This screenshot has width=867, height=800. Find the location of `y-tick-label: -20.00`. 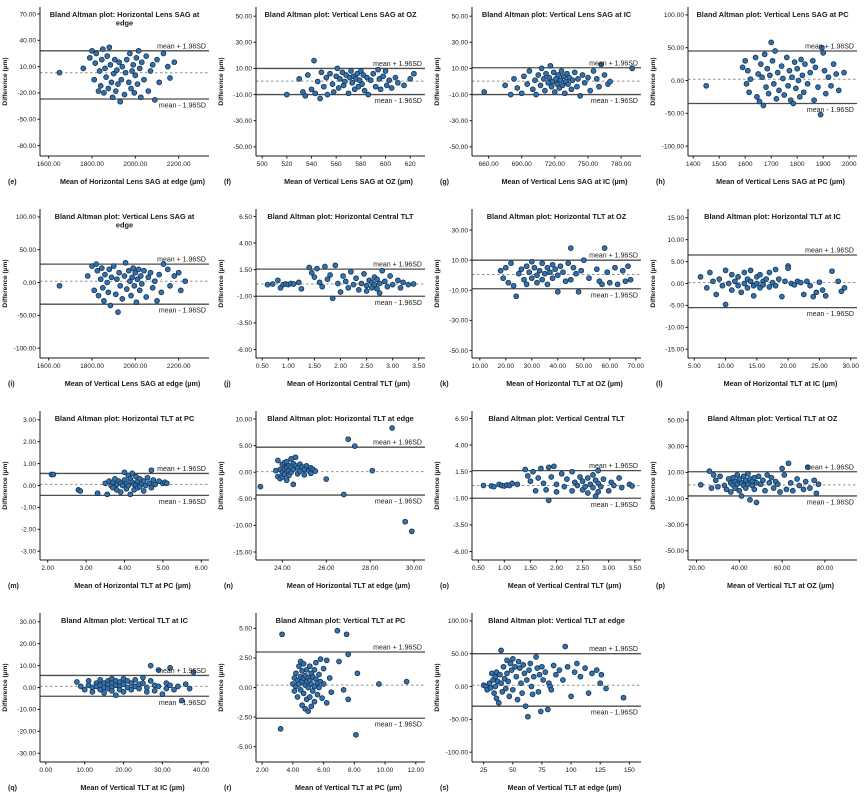

y-tick-label: -20.00 is located at coordinates (26, 732).